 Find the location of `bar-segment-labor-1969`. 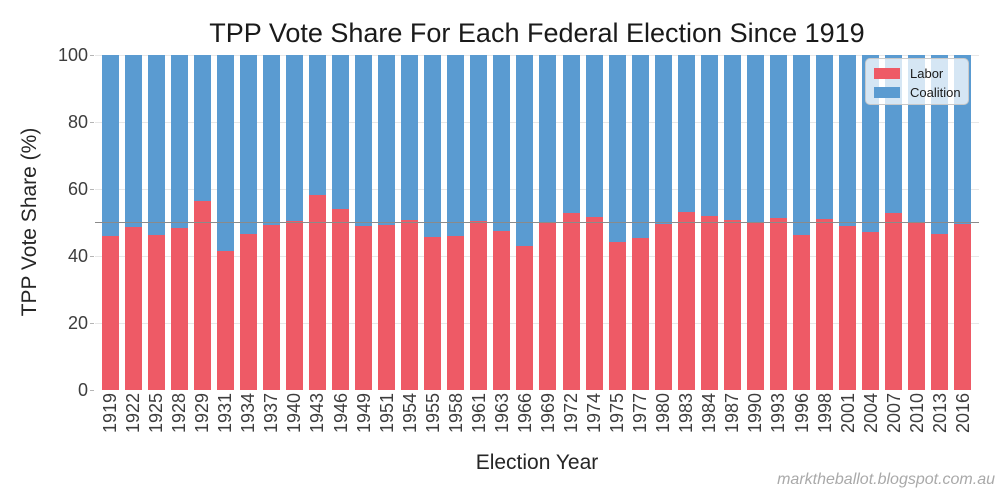

bar-segment-labor-1969 is located at coordinates (548, 305).